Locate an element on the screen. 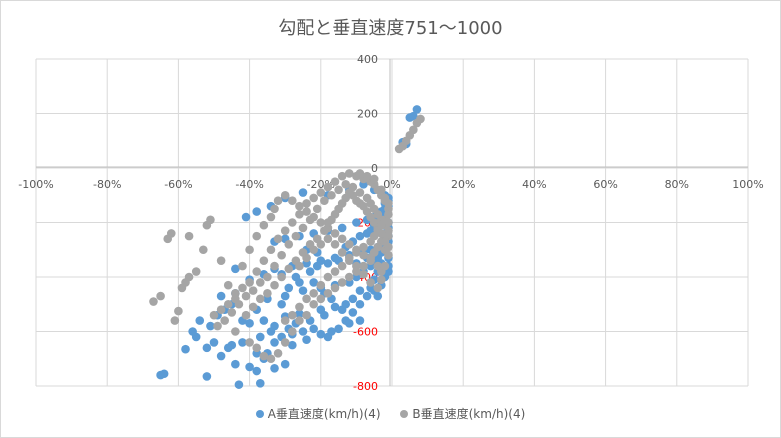 This screenshot has width=781, height=438. legend-label-a: A垂直速度(km/h)(4) is located at coordinates (324, 414).